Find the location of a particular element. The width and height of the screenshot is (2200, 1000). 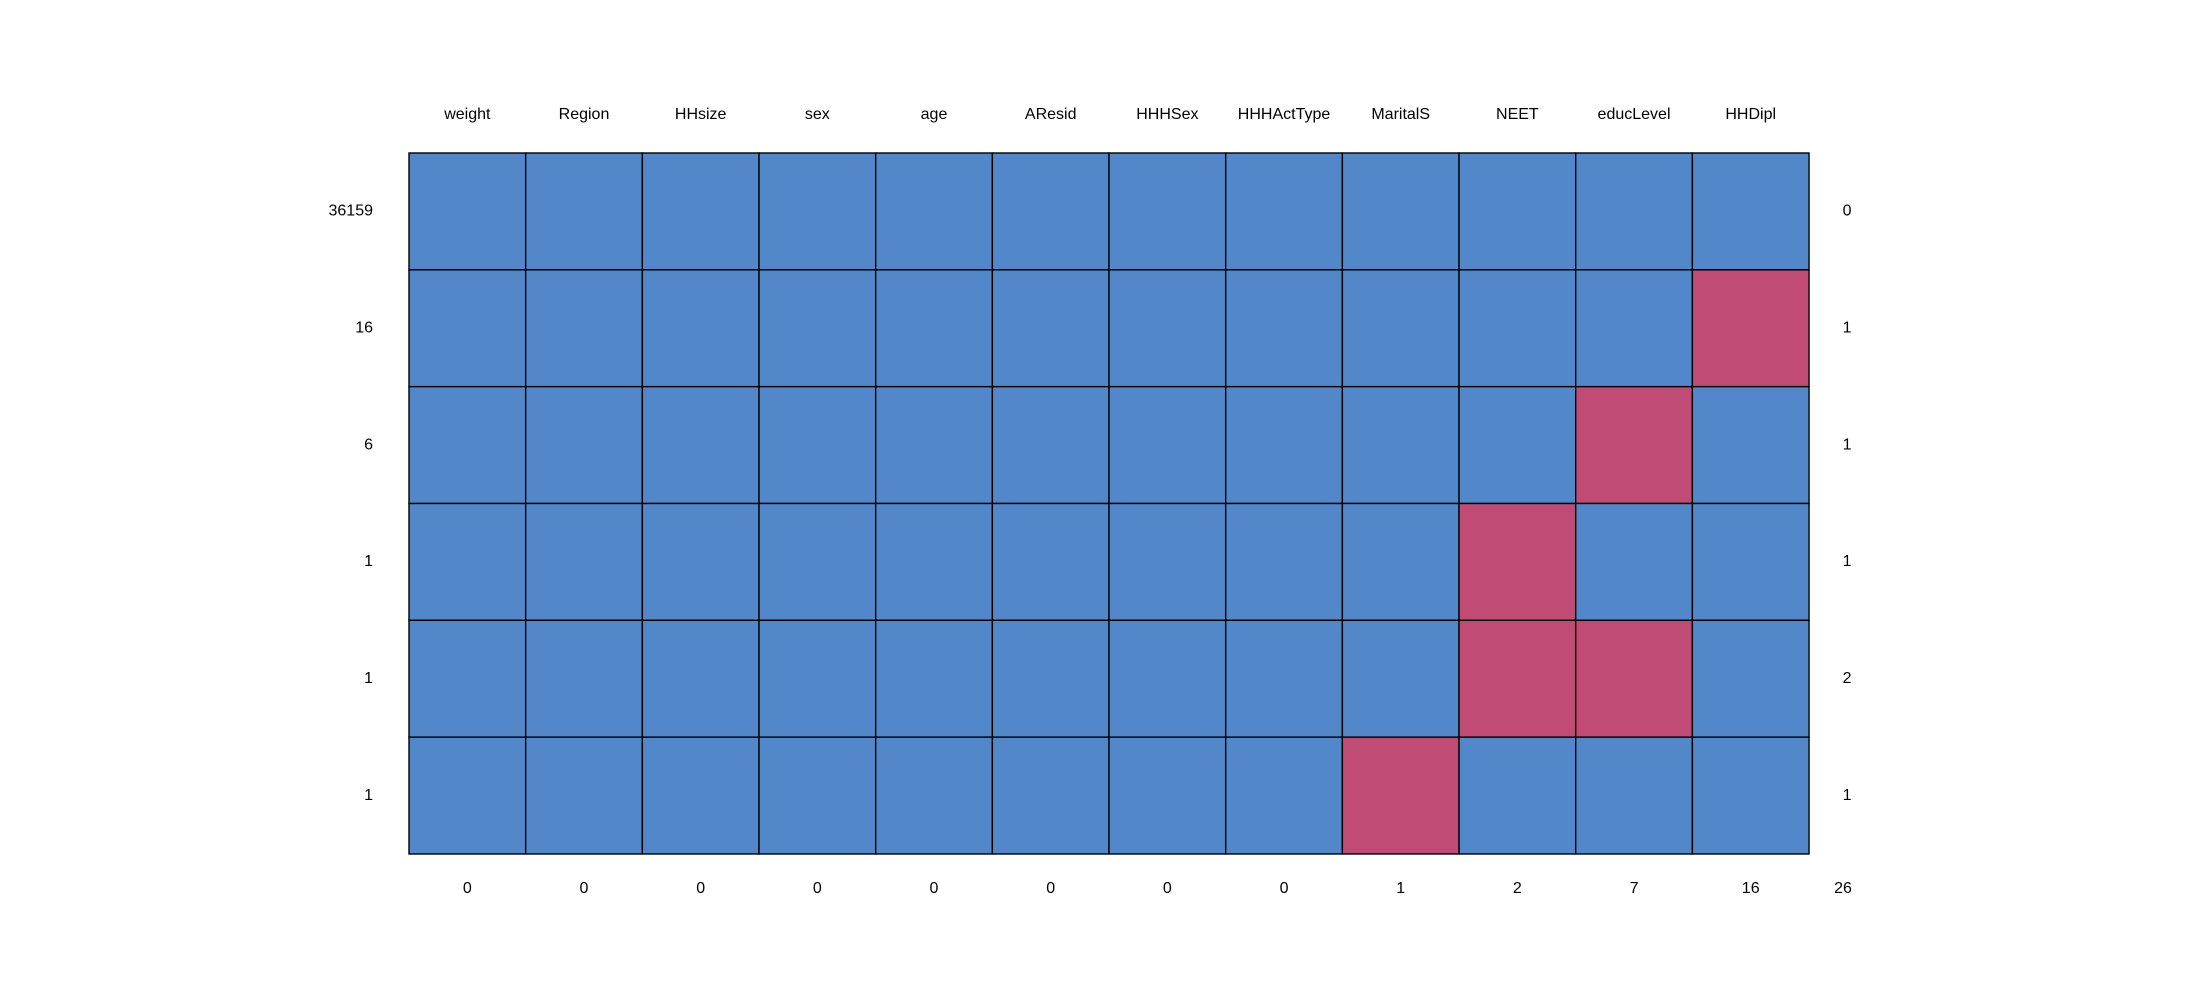

variable-label-1: Region is located at coordinates (584, 114).